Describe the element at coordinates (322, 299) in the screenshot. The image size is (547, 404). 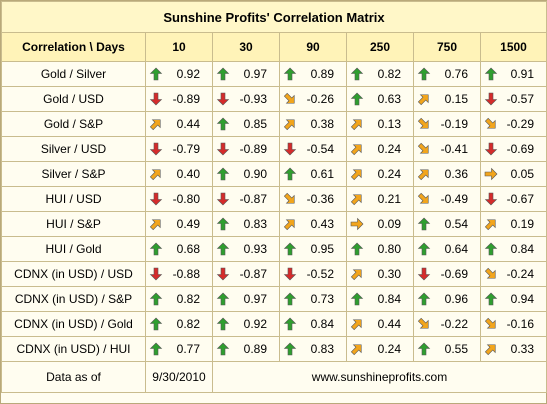
I see `correlation-value: 0.73` at that location.